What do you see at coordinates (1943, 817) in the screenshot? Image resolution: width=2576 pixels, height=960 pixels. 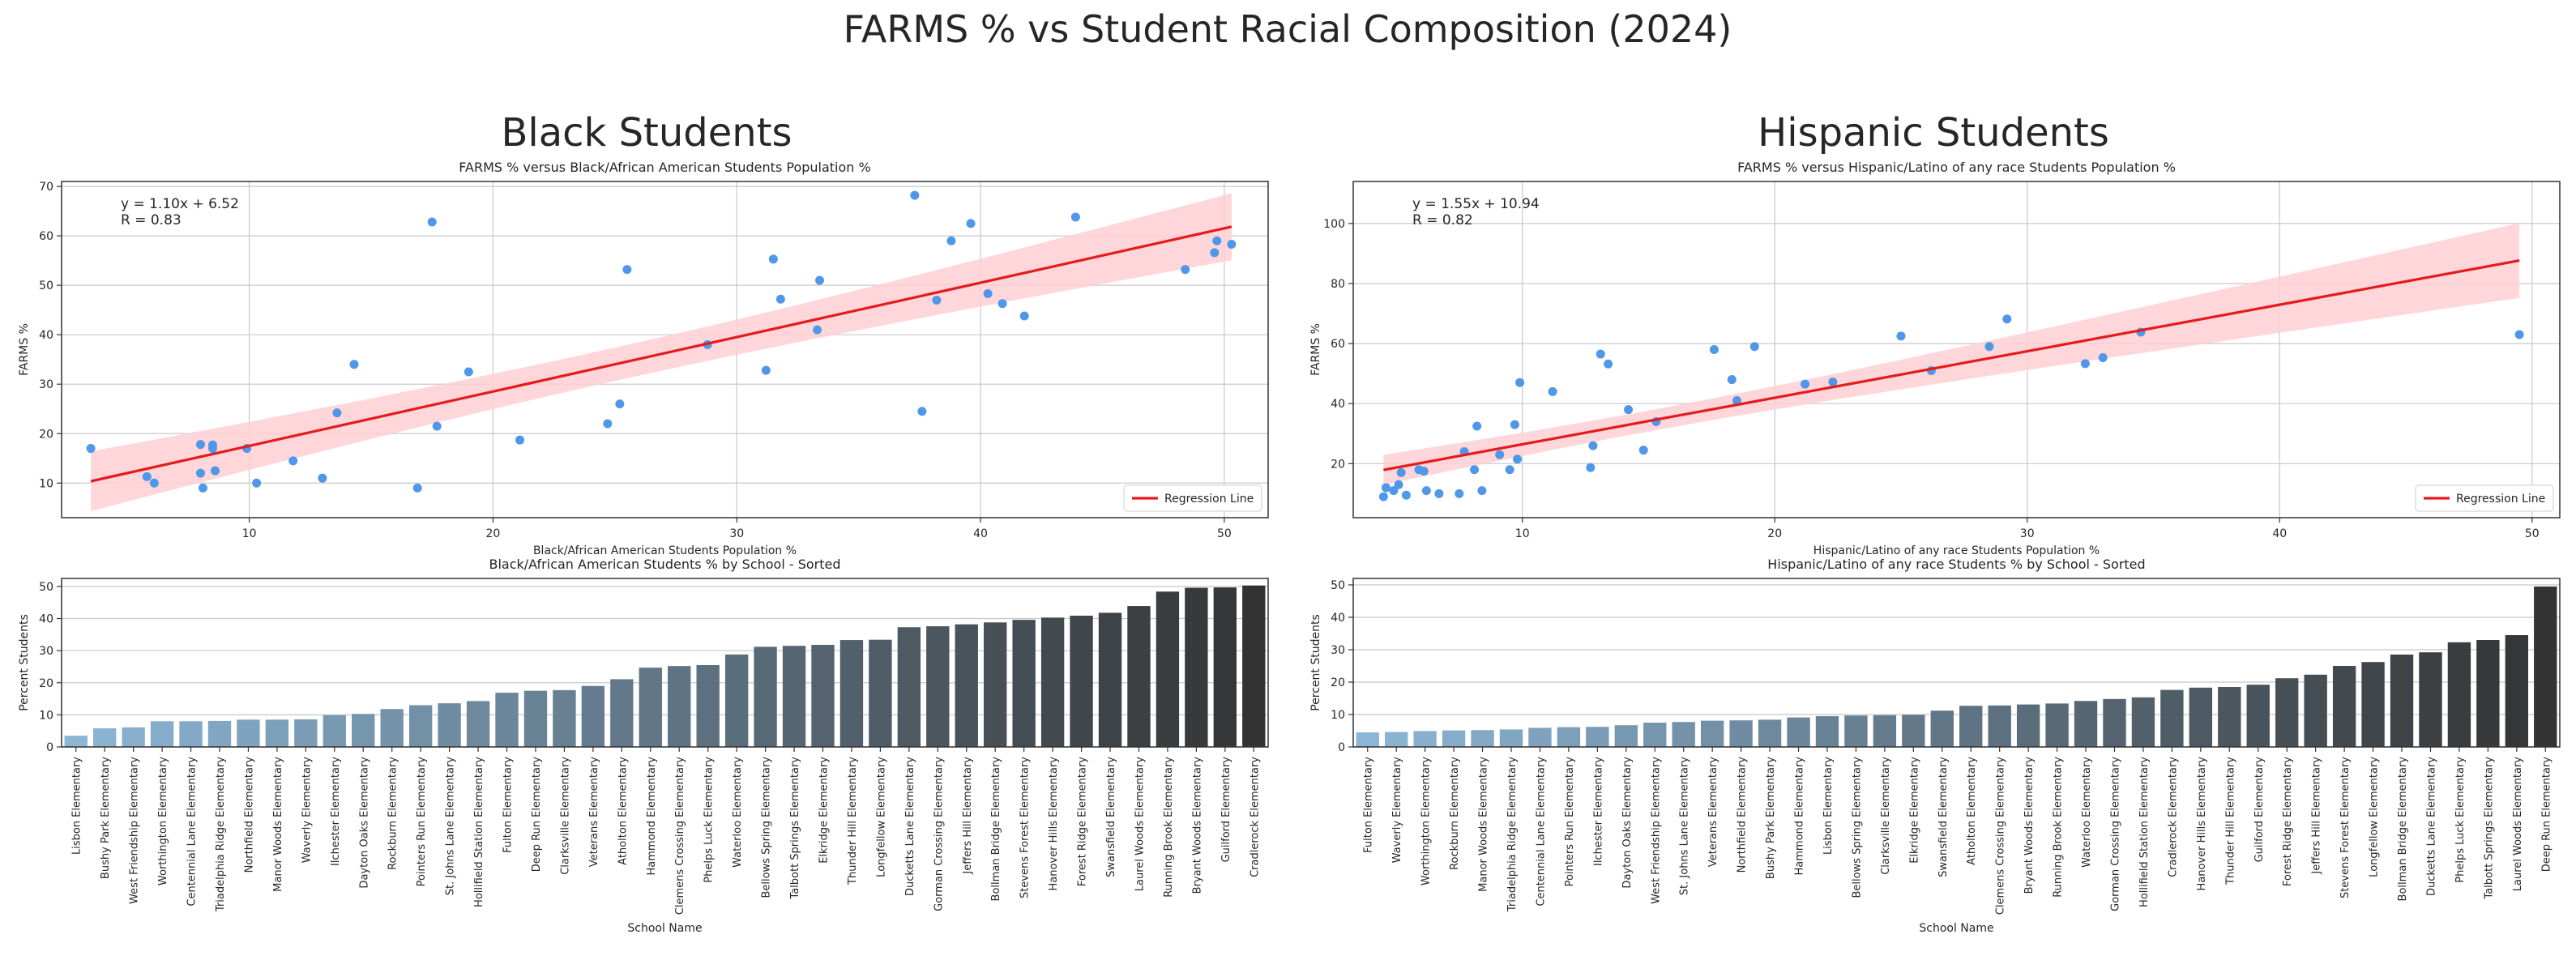 I see `bar-hispanic-category-label: Swansfield Elementary` at bounding box center [1943, 817].